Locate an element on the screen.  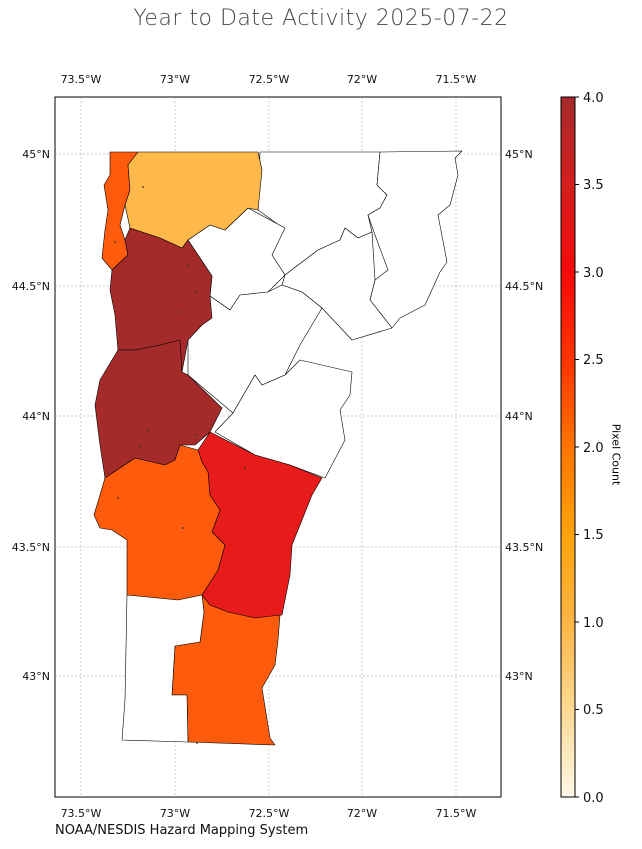
colorbar-tick-label: 0.5 is located at coordinates (593, 710).